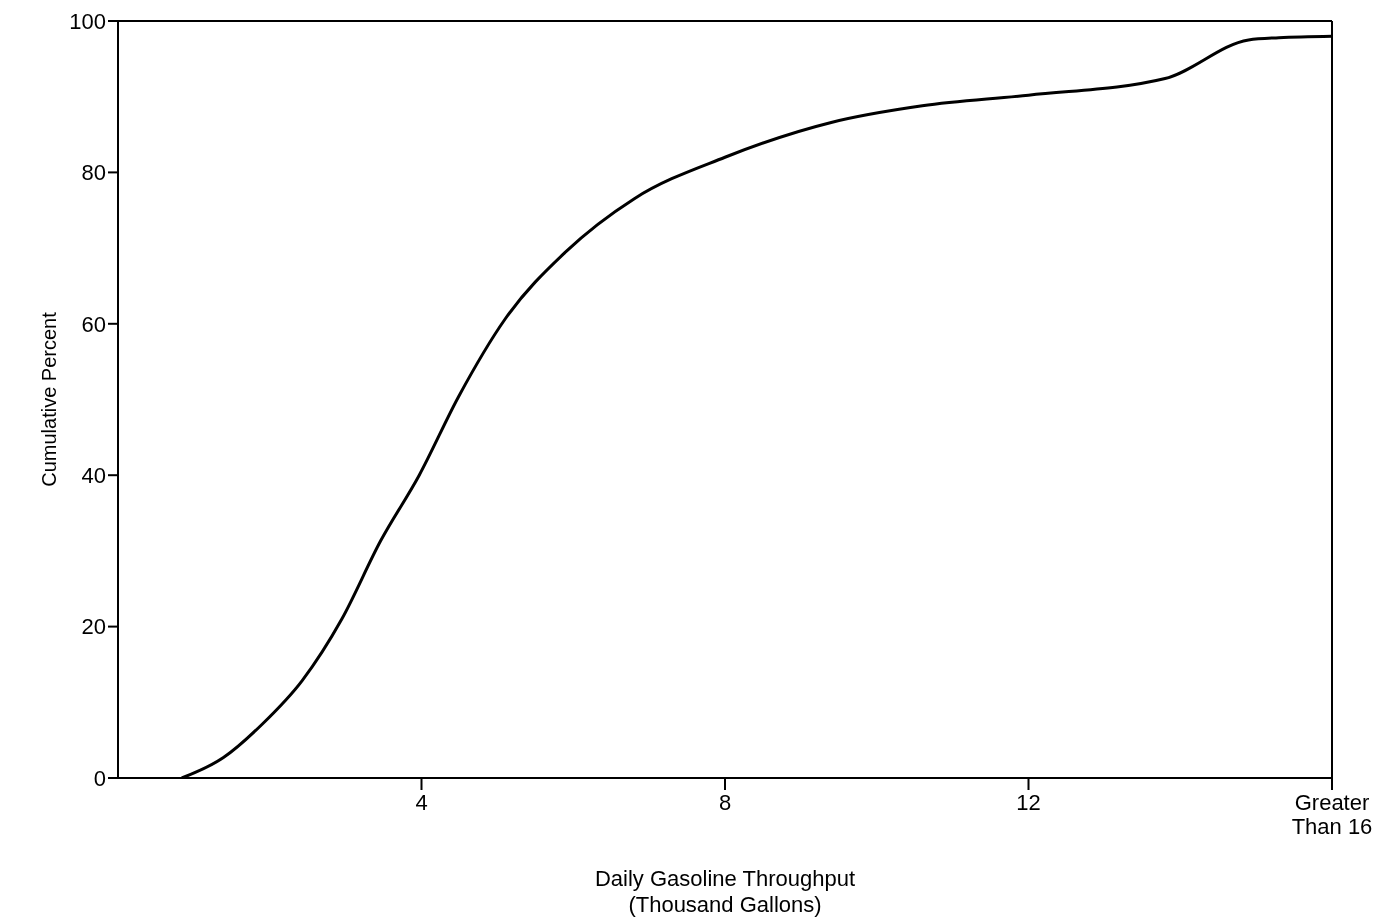  What do you see at coordinates (49, 399) in the screenshot?
I see `y-axis-title: Cumulative Percent` at bounding box center [49, 399].